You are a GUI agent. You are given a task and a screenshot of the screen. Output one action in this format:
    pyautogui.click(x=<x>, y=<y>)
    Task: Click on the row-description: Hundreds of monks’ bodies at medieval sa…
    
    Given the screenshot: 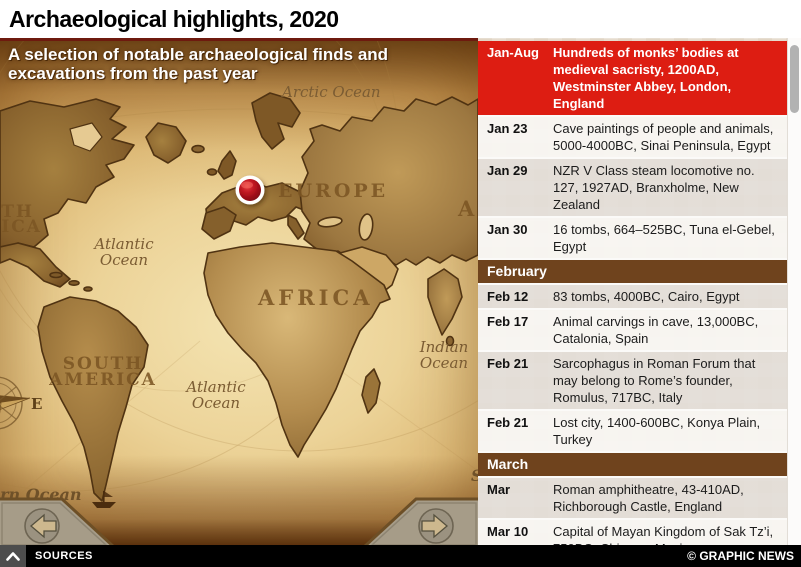 What is the action you would take?
    pyautogui.click(x=646, y=78)
    